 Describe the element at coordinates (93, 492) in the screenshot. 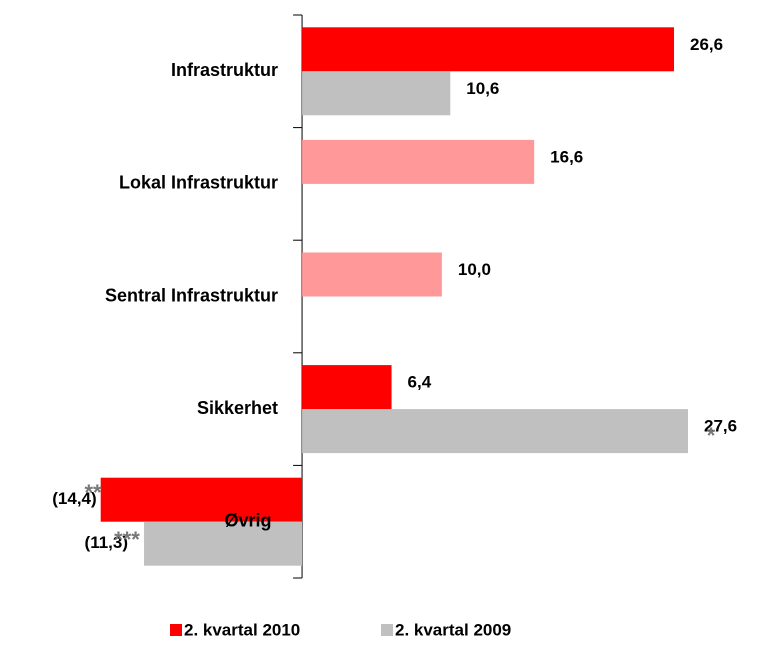

I see `annotation: **` at that location.